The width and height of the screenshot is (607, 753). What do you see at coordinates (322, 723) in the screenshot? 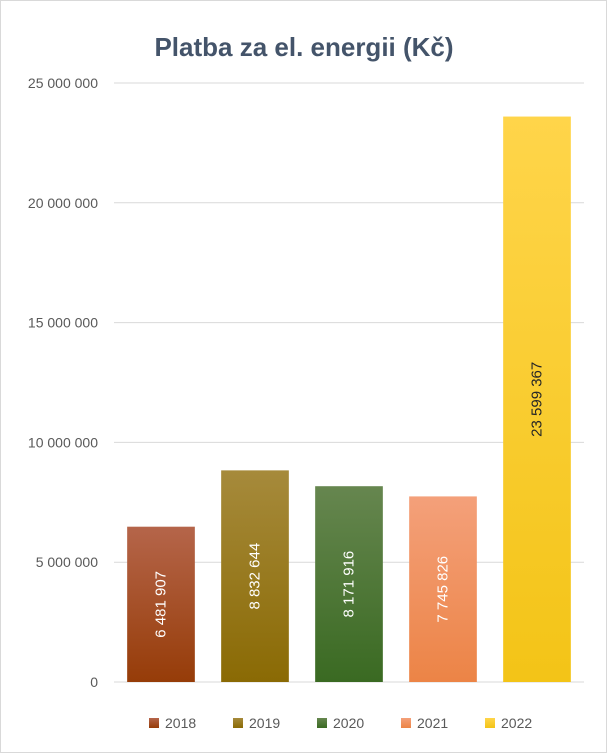
I see `legend-swatch-2020` at bounding box center [322, 723].